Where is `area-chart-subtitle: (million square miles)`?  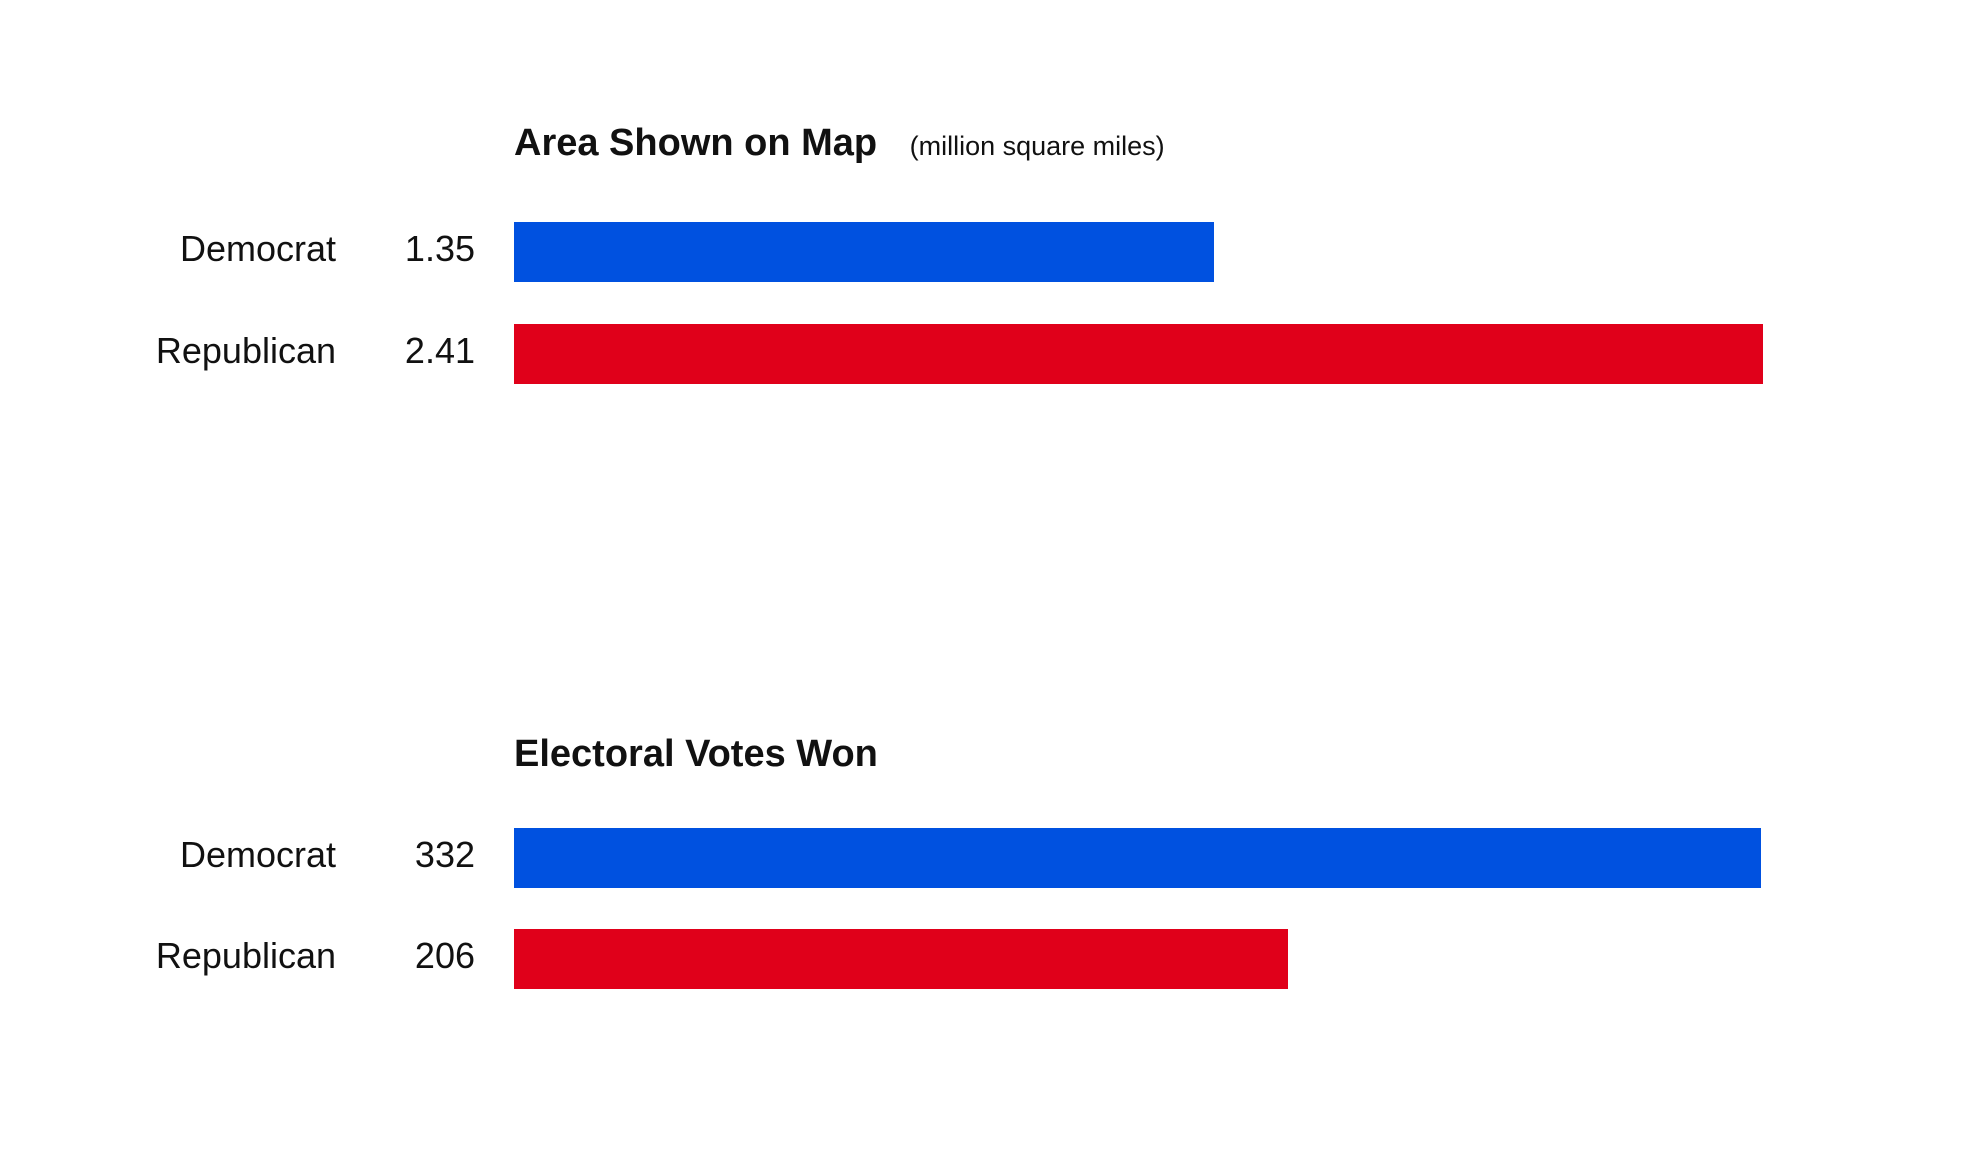 area-chart-subtitle: (million square miles) is located at coordinates (1037, 146).